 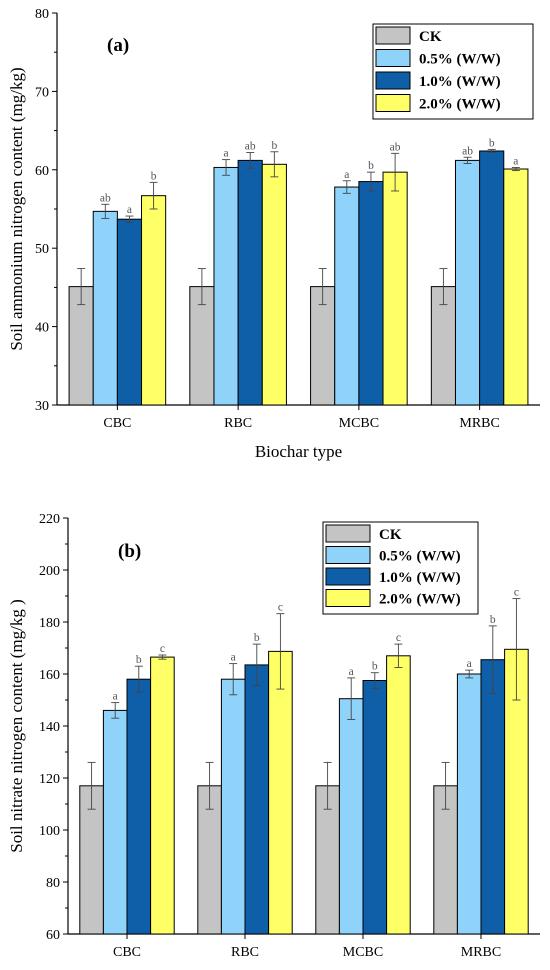 What do you see at coordinates (49, 623) in the screenshot?
I see `y-tick-label: 180` at bounding box center [49, 623].